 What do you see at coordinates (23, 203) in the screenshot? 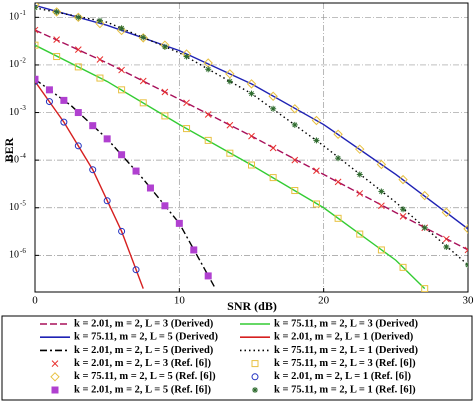
I see `y-tick-exponent: -5` at bounding box center [23, 203].